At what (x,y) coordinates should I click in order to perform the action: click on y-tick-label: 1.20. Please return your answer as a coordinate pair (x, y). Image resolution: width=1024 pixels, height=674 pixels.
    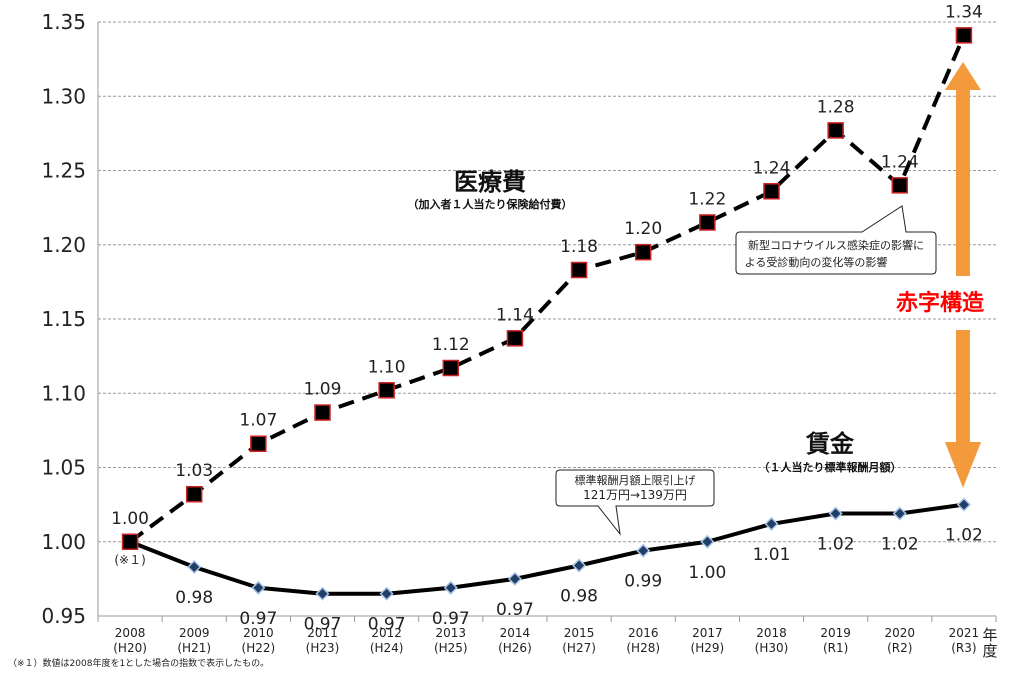
    Looking at the image, I should click on (63, 245).